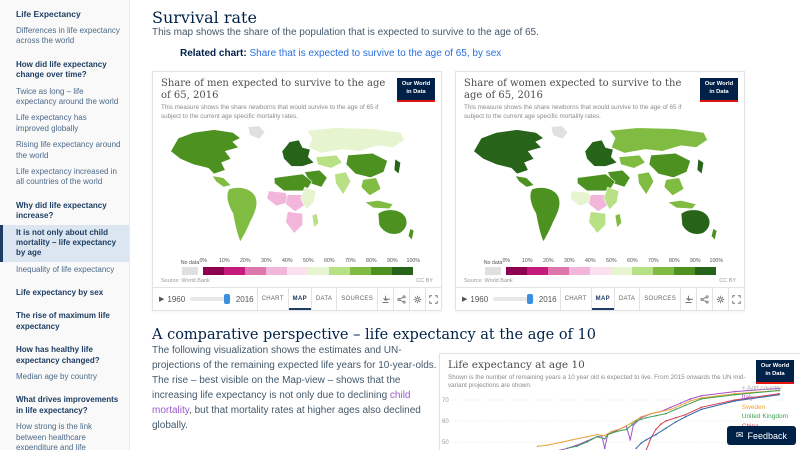 Image resolution: width=800 pixels, height=450 pixels. I want to click on expand-icon, so click(736, 299).